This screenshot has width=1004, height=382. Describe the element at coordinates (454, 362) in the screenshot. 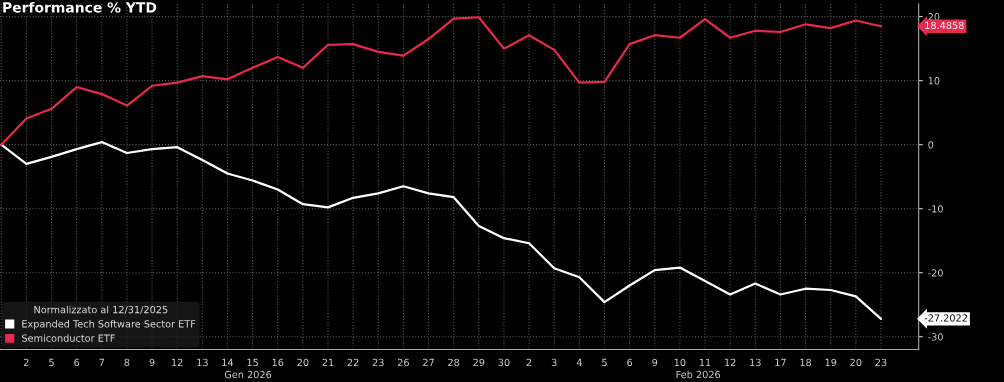

I see `x-tick-label: 28` at that location.